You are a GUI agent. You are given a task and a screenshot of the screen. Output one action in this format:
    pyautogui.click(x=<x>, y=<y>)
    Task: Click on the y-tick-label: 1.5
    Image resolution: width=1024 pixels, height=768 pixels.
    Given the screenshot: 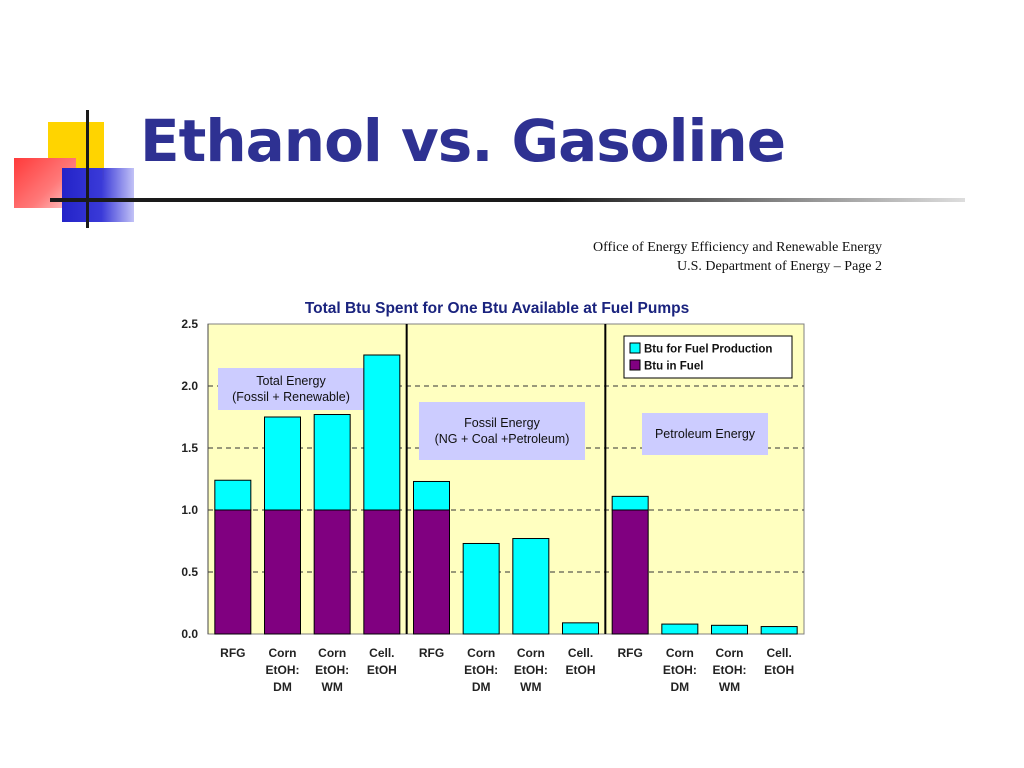 What is the action you would take?
    pyautogui.click(x=189, y=448)
    